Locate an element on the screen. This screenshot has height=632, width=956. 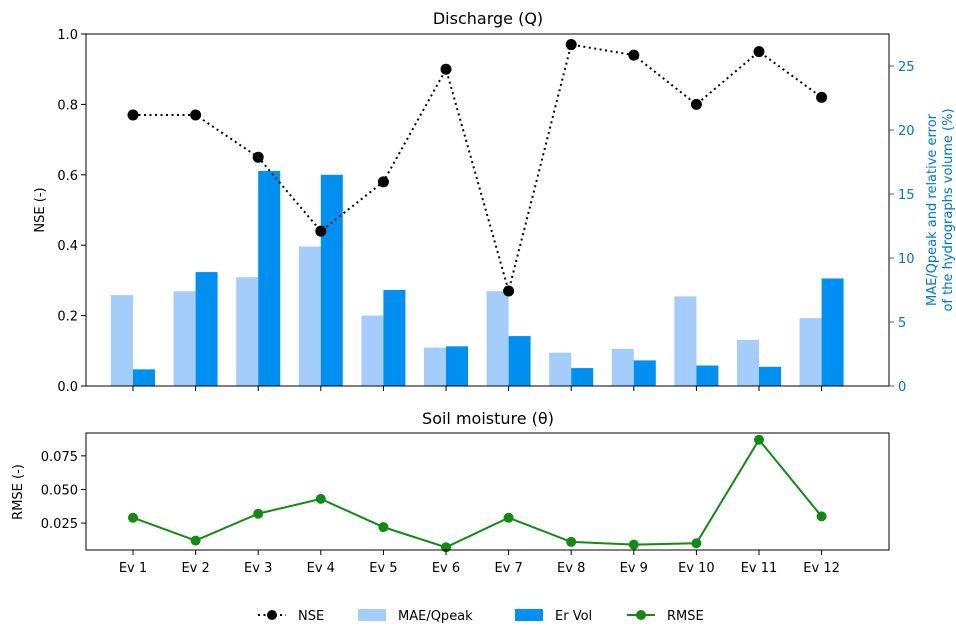
right-axis-ticks: 0 5 10 15 20 25 is located at coordinates (902, 227).